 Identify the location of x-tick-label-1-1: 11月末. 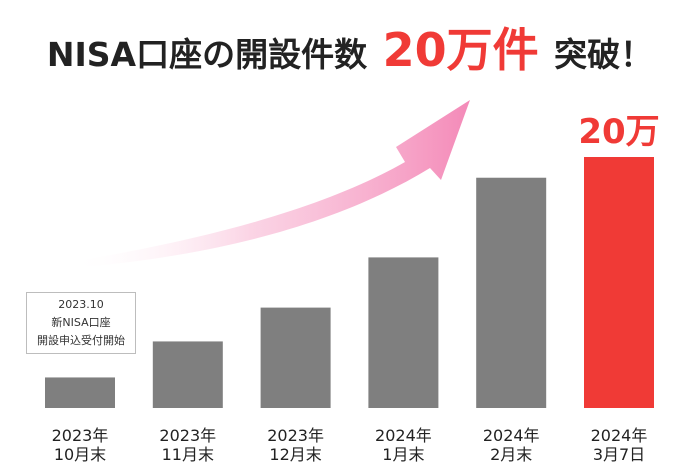
(188, 454).